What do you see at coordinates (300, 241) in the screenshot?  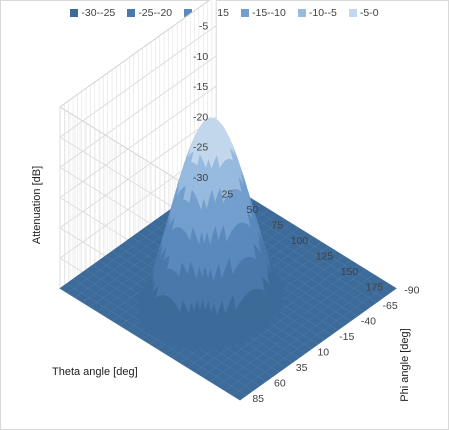 I see `theta-tick-label: 100` at bounding box center [300, 241].